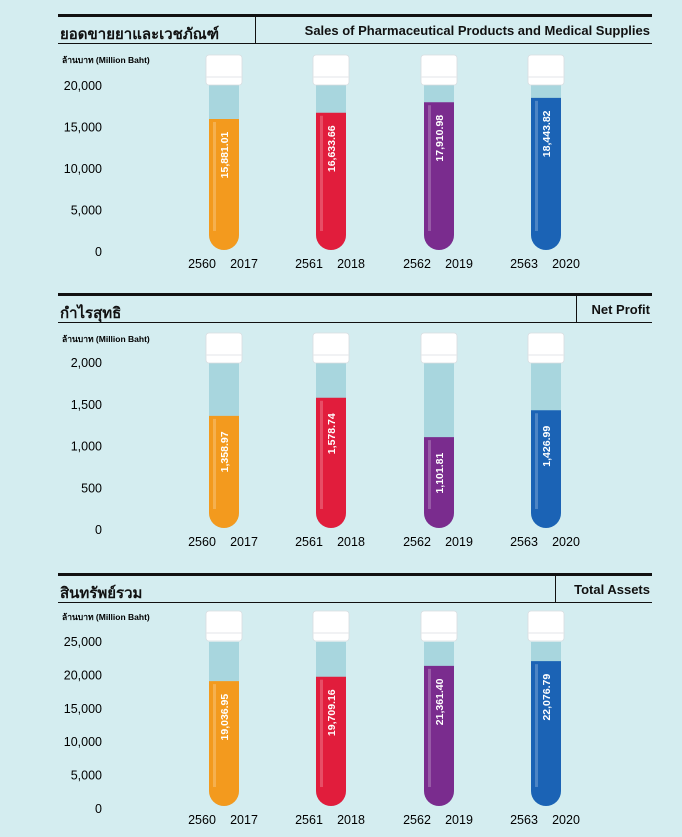  Describe the element at coordinates (309, 820) in the screenshot. I see `total-assets-x-tick-thai: 2561` at that location.